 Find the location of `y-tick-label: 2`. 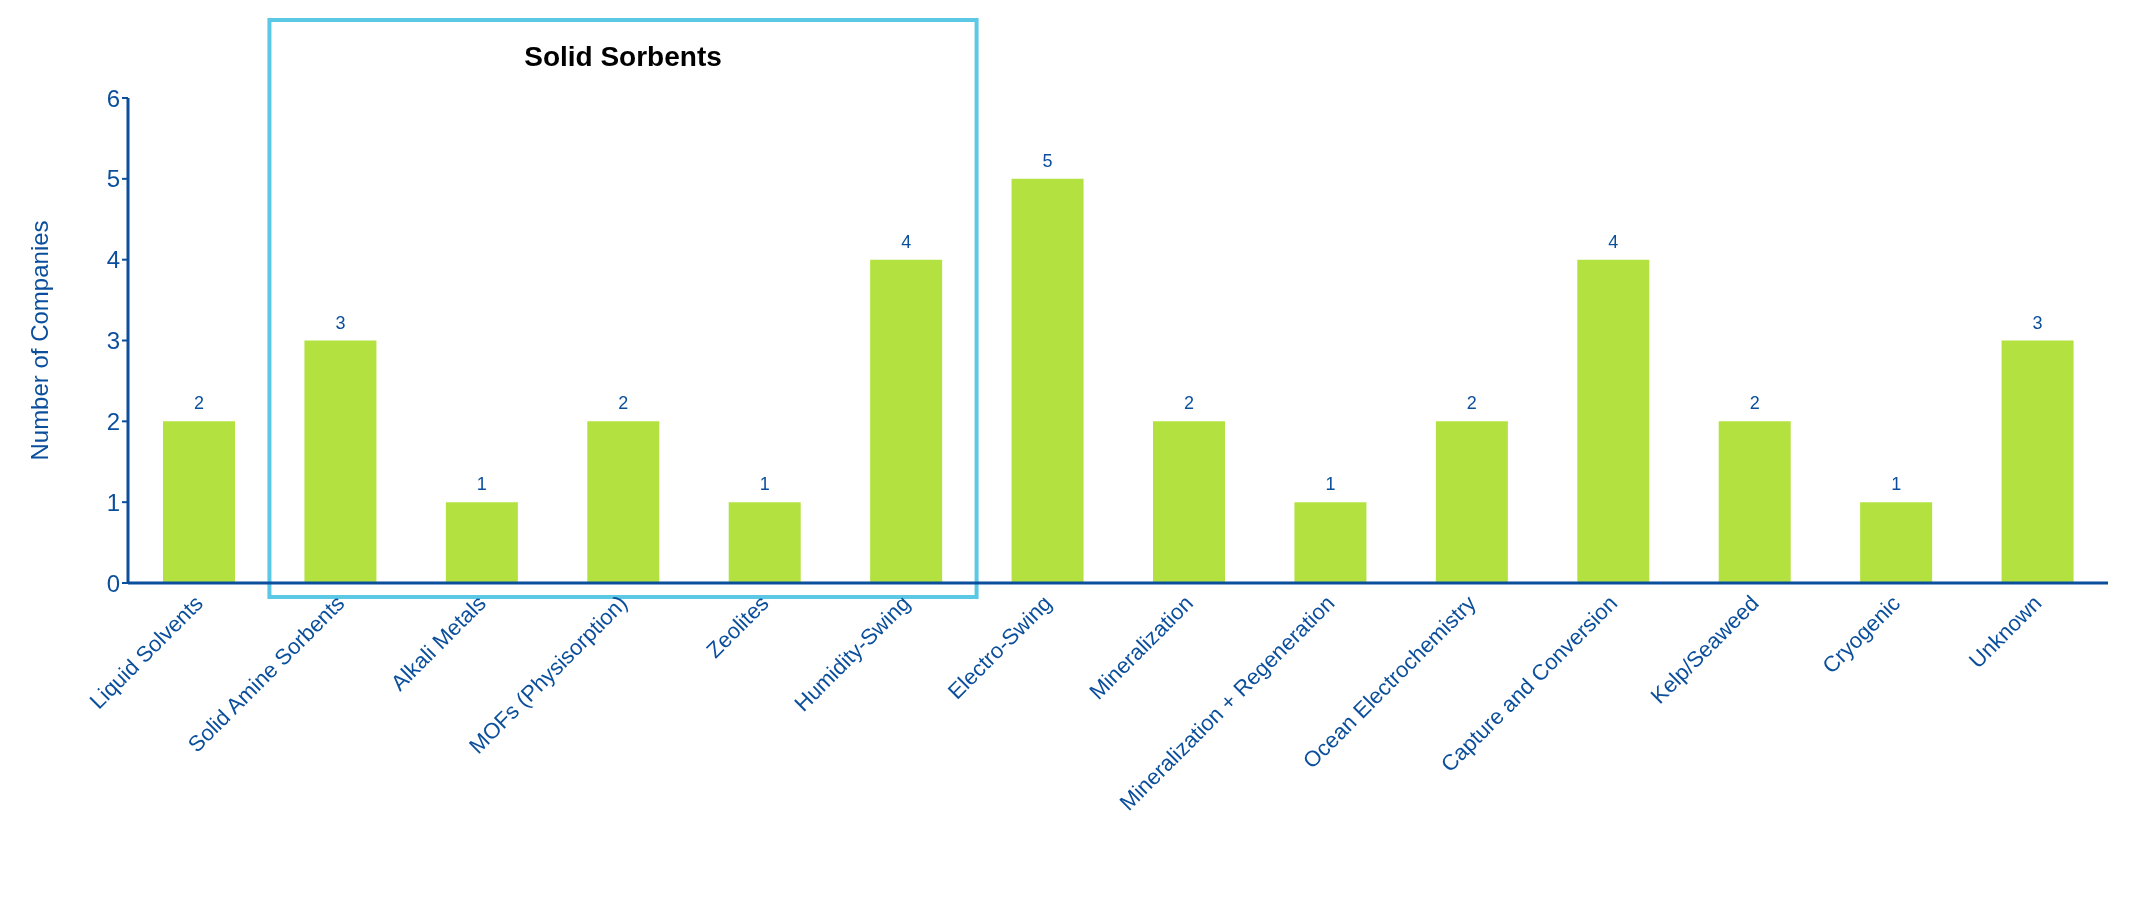

y-tick-label: 2 is located at coordinates (113, 421).